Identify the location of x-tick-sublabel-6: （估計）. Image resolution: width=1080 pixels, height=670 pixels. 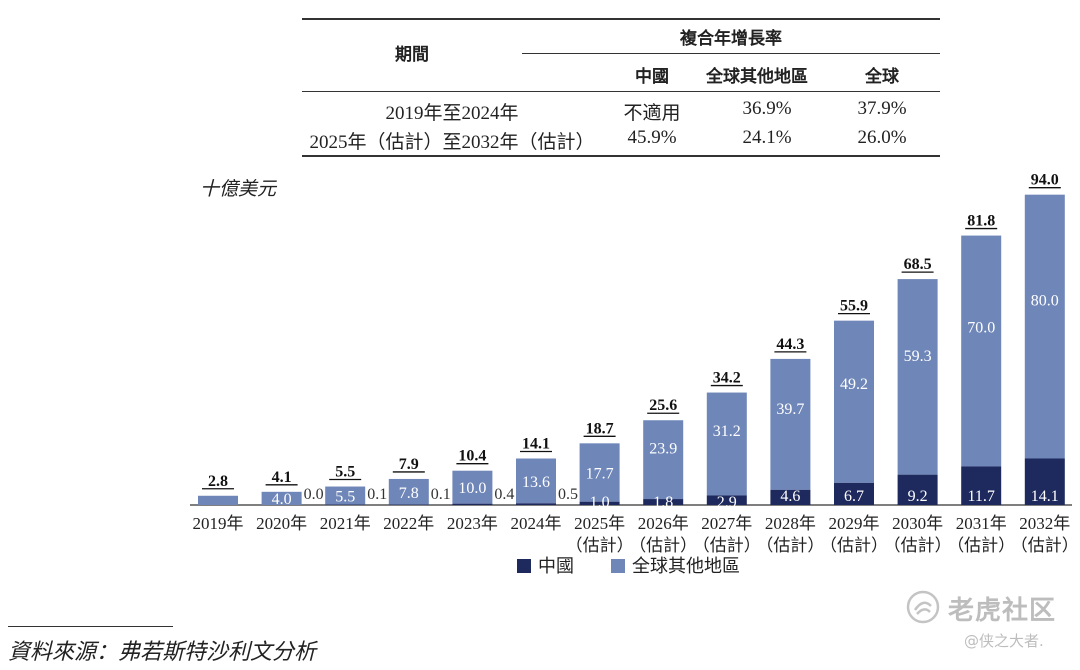
(600, 545).